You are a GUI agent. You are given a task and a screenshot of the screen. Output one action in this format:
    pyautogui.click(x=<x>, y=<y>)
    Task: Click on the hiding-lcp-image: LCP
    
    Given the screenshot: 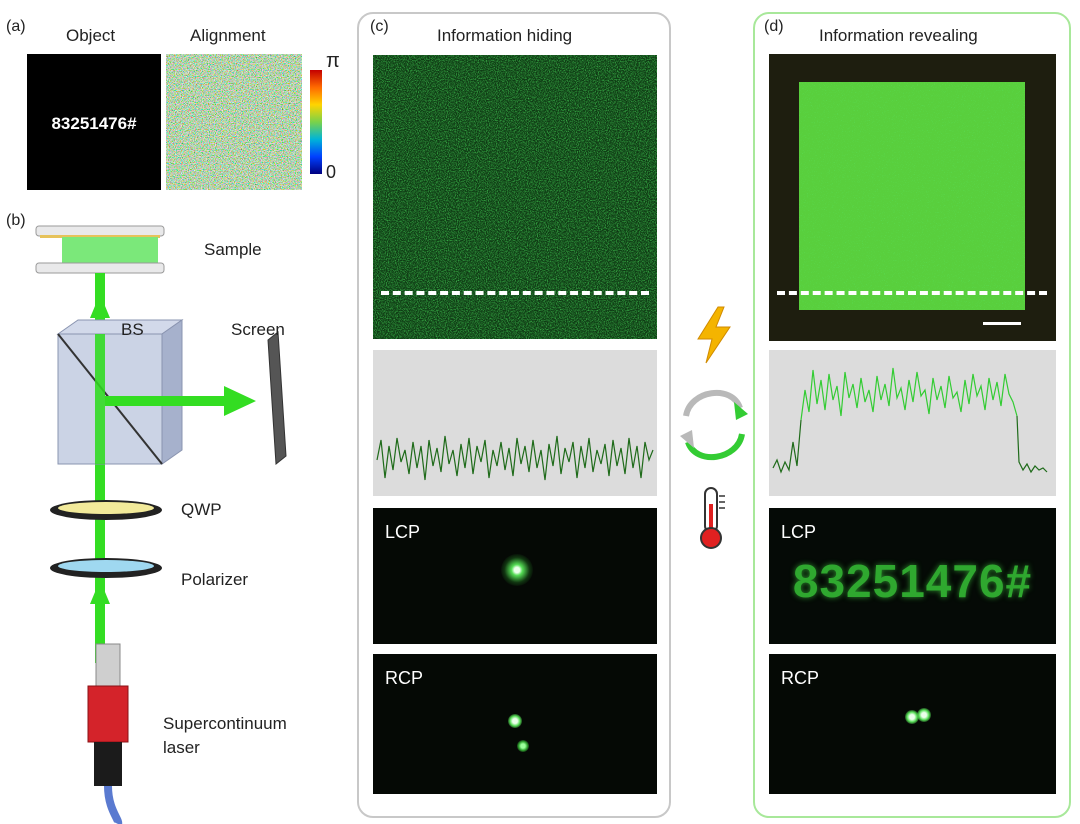 What is the action you would take?
    pyautogui.click(x=515, y=576)
    